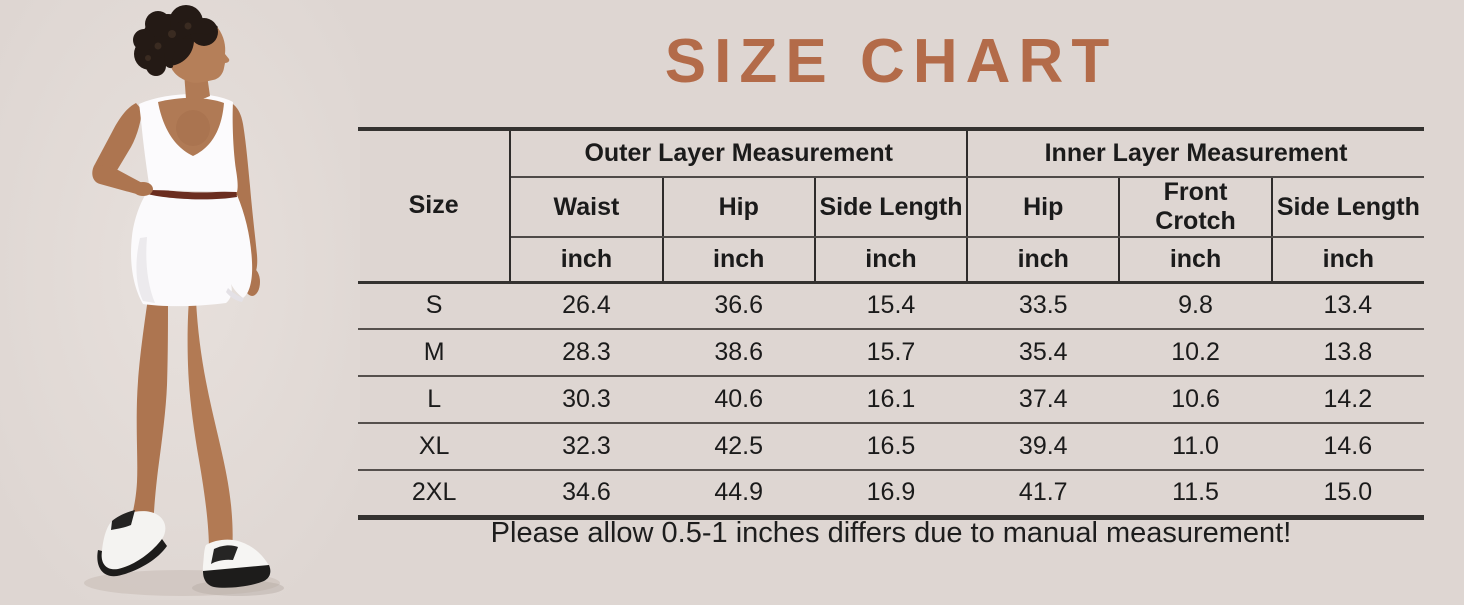 This screenshot has width=1464, height=605. What do you see at coordinates (1347, 400) in the screenshot?
I see `value-cell: 14.2` at bounding box center [1347, 400].